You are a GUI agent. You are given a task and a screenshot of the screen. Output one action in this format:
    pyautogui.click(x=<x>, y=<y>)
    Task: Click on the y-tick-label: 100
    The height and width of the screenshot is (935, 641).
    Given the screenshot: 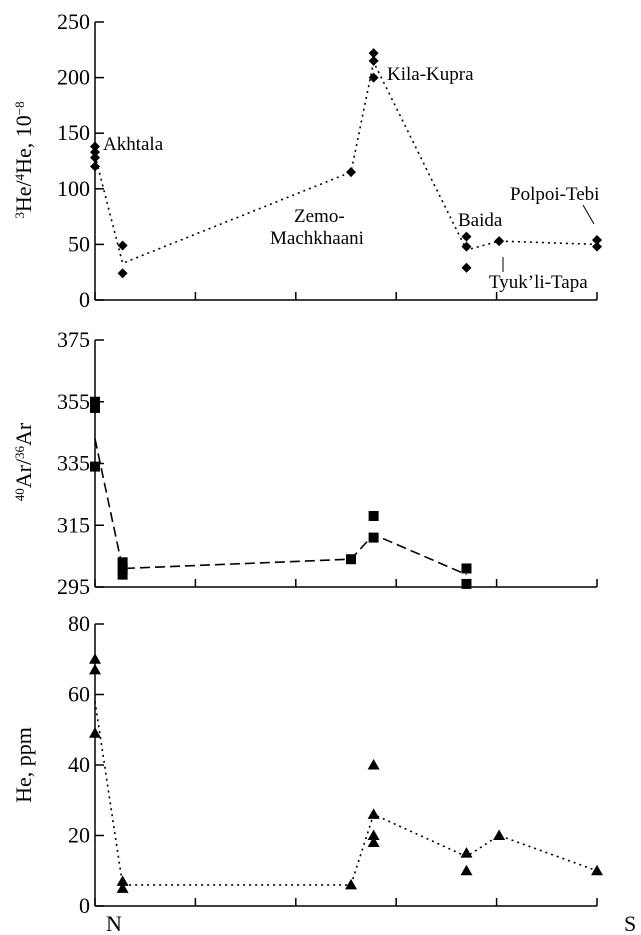 What is the action you would take?
    pyautogui.click(x=73, y=188)
    